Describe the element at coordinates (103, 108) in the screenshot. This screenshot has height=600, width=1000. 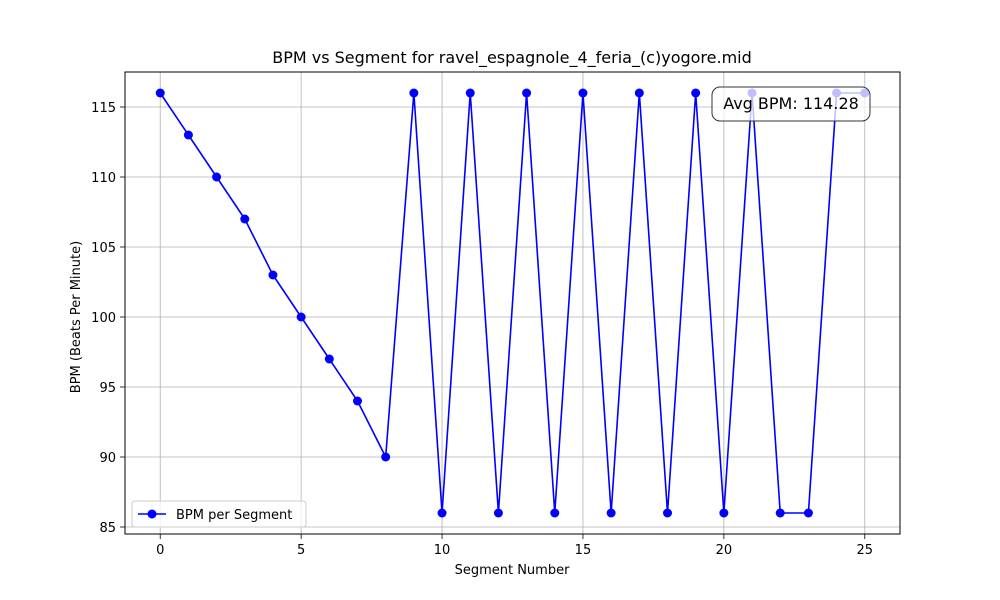
I see `y-tick-label: 115` at that location.